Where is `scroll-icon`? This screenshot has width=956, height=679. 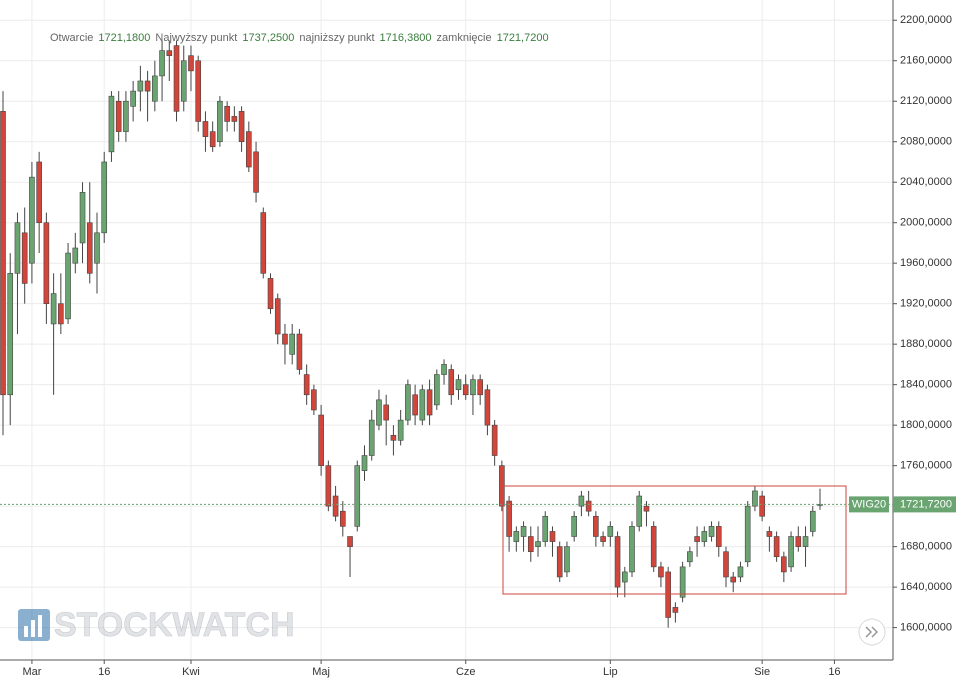
scroll-icon is located at coordinates (872, 632).